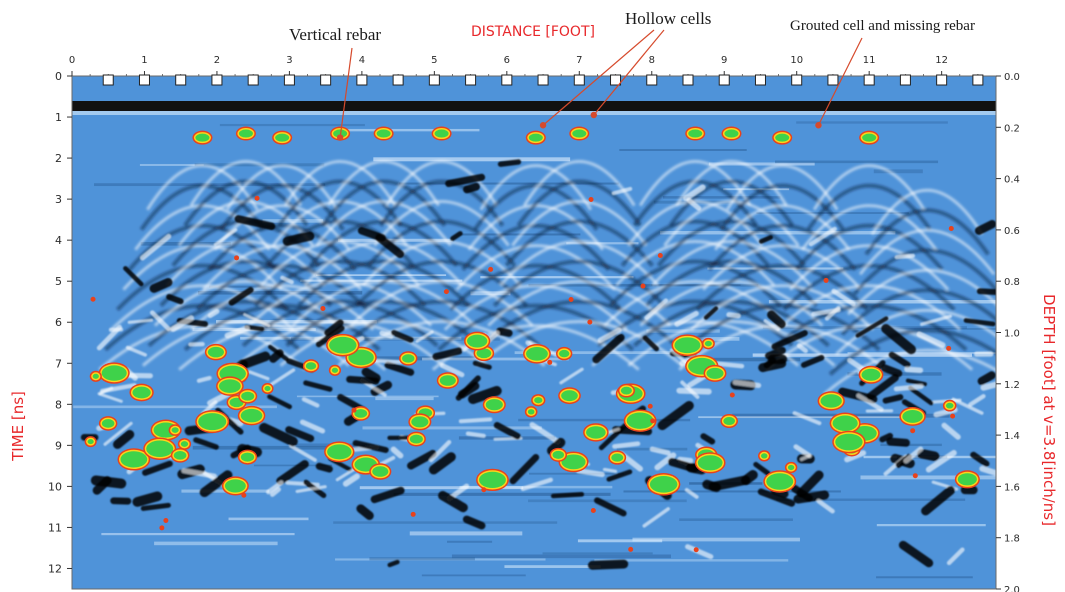 This screenshot has width=1065, height=592. Describe the element at coordinates (1012, 282) in the screenshot. I see `y2-tick-label: 0.8` at that location.